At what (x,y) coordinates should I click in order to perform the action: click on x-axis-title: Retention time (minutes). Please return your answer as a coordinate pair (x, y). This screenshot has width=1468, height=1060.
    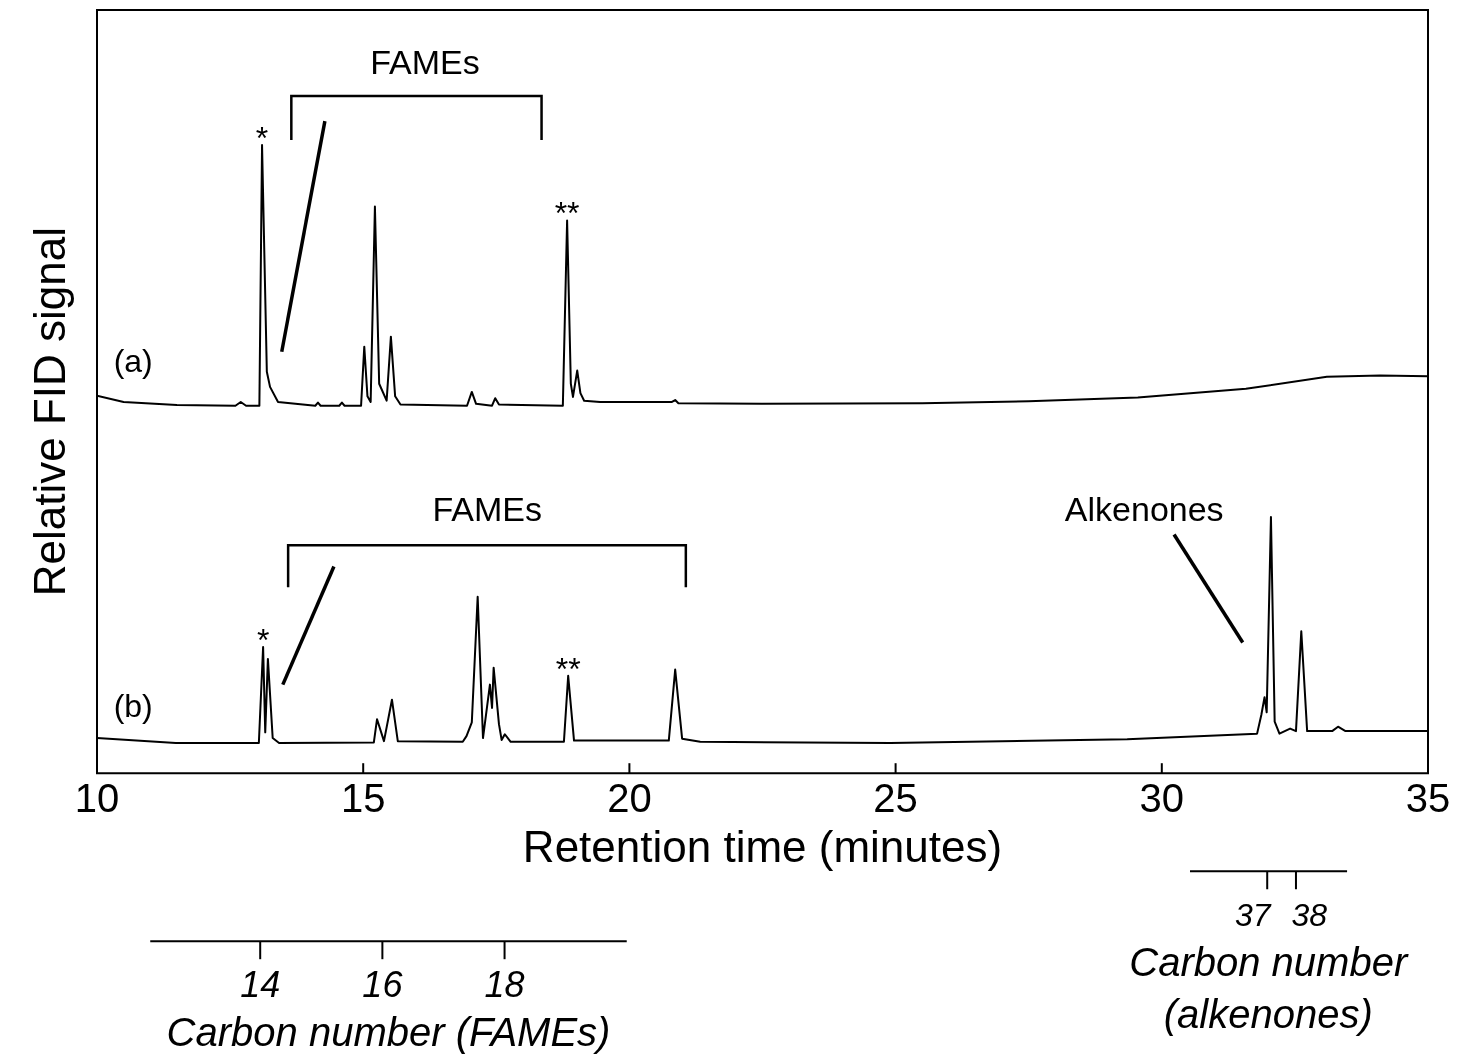
    Looking at the image, I should click on (762, 846).